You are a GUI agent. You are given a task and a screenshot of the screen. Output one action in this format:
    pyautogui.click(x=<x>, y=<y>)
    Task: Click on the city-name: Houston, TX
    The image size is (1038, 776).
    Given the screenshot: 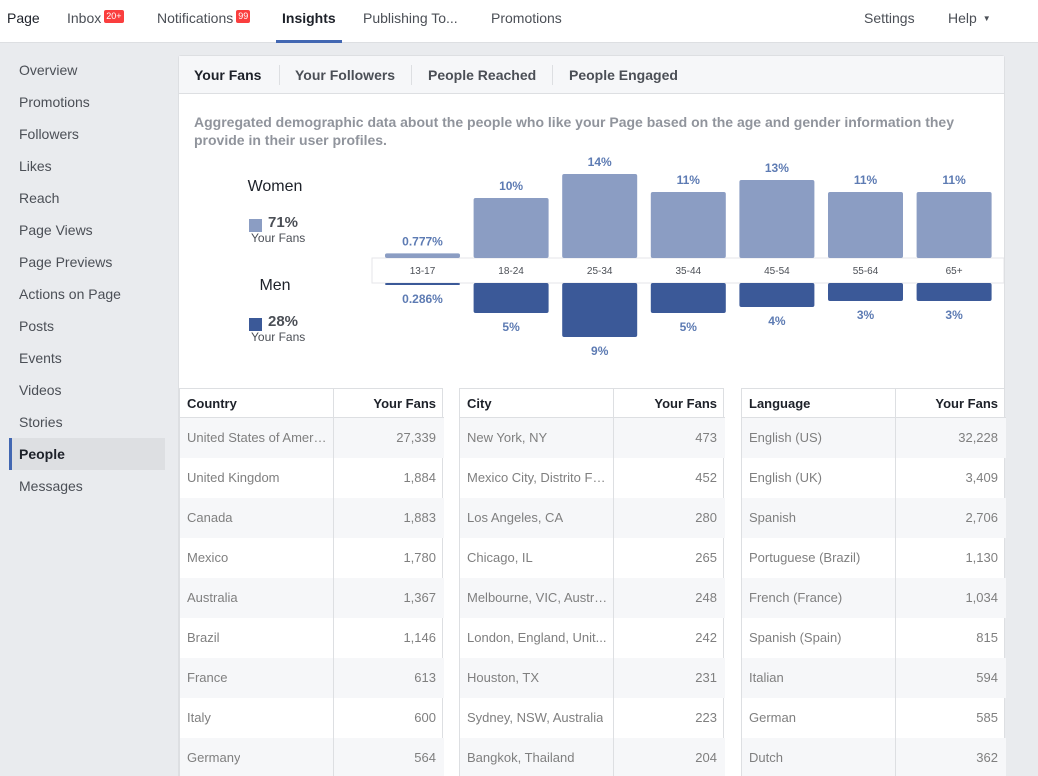 What is the action you would take?
    pyautogui.click(x=503, y=677)
    